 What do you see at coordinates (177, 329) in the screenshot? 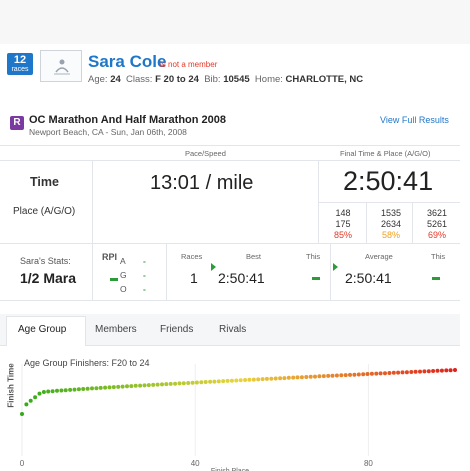
I see `tab-friends: Friends` at bounding box center [177, 329].